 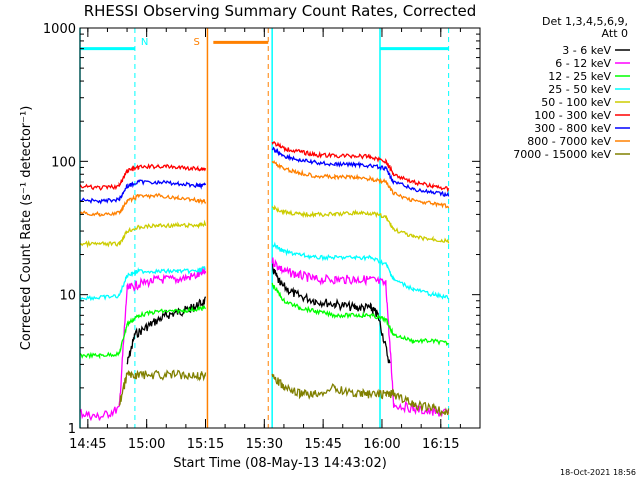 What do you see at coordinates (598, 472) in the screenshot?
I see `timestamp: 18-Oct-2021 18:56` at bounding box center [598, 472].